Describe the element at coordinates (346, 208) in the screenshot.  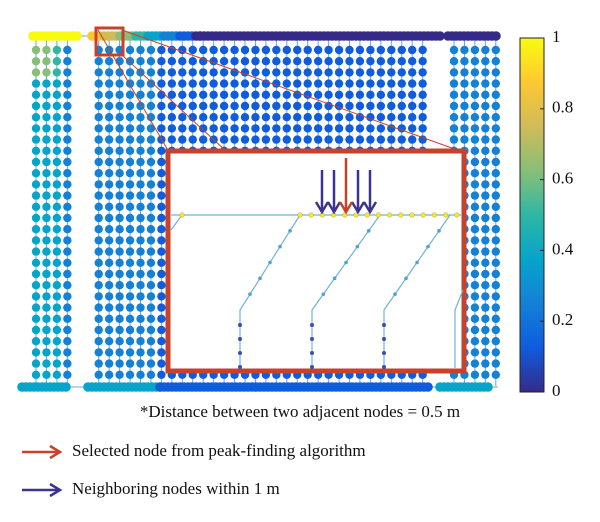
I see `arrow-head` at that location.